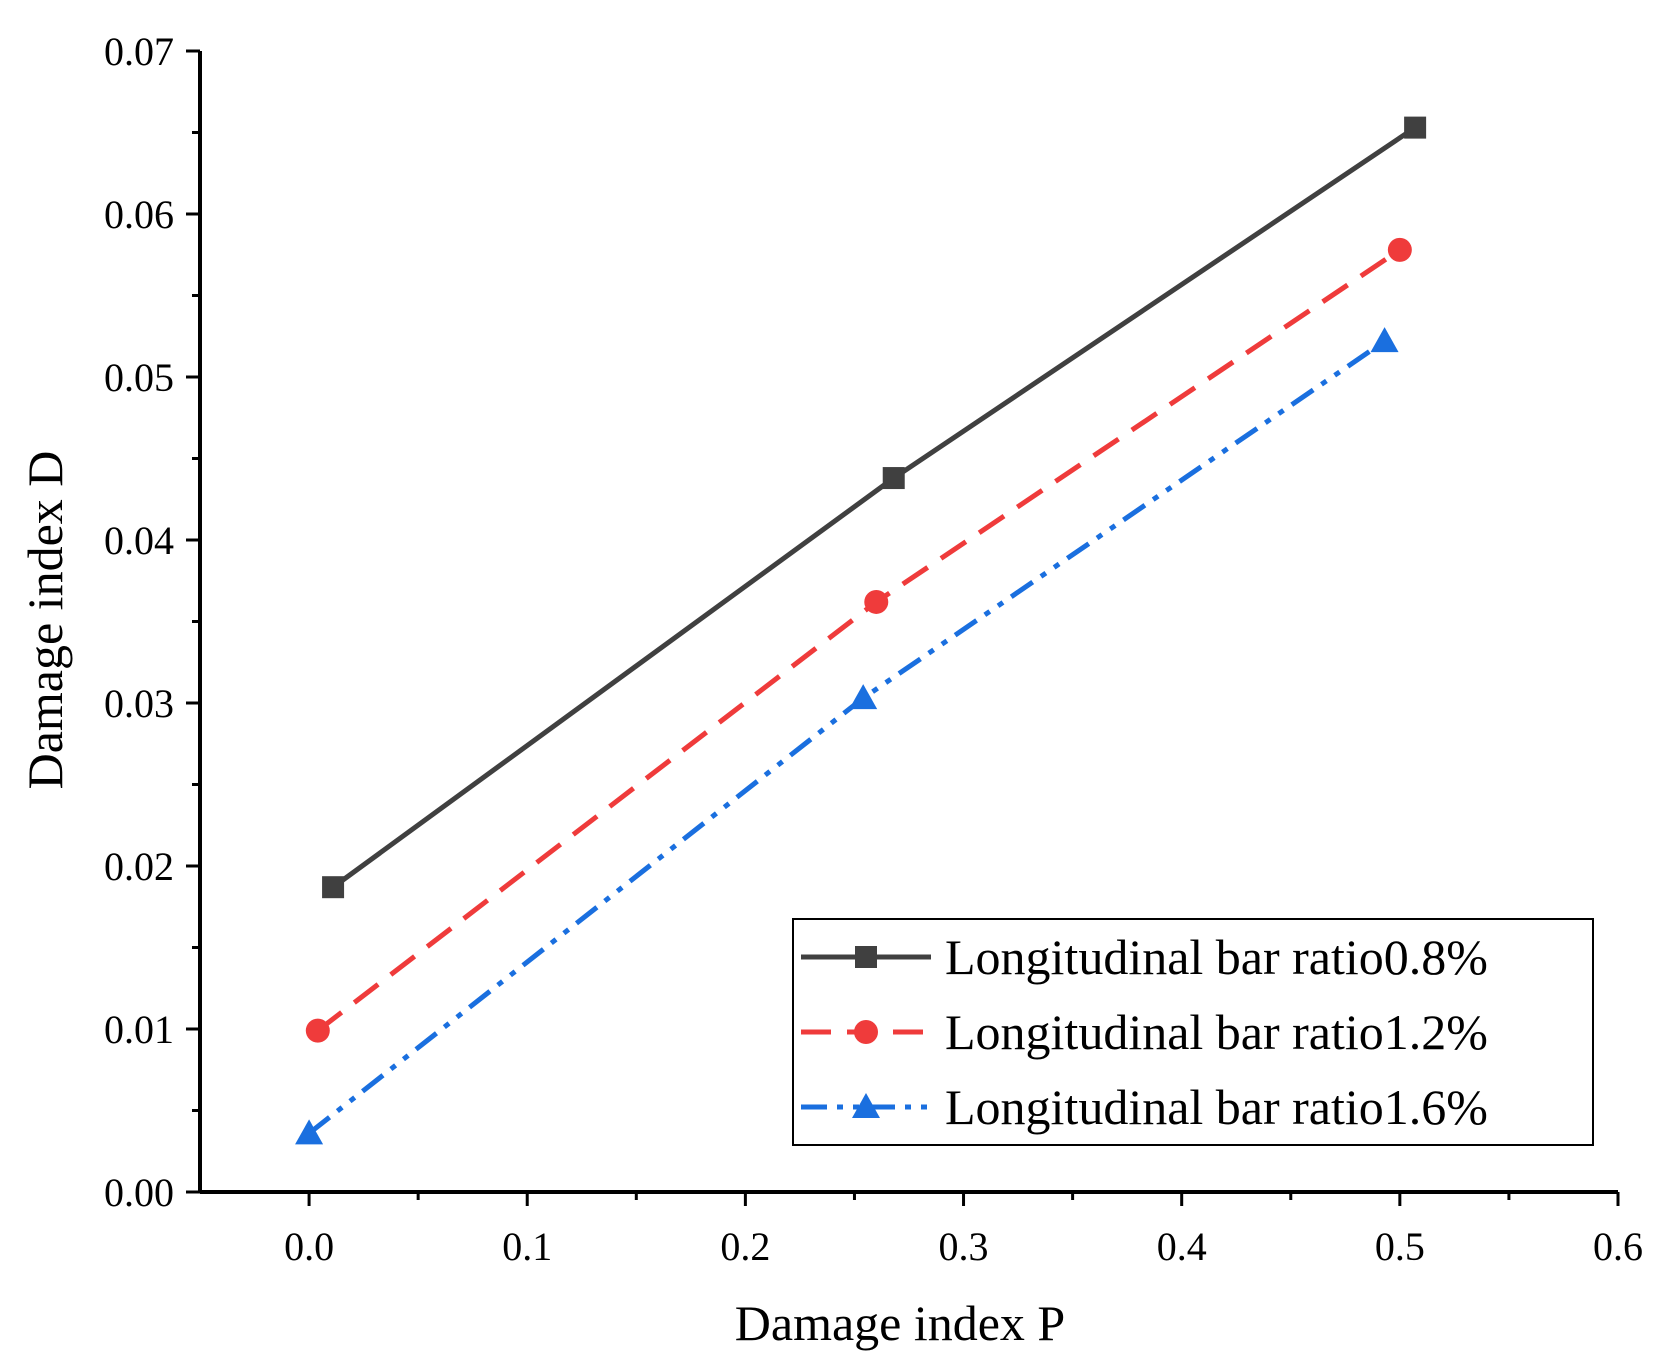 Image resolution: width=1662 pixels, height=1368 pixels. What do you see at coordinates (1216, 1107) in the screenshot?
I see `legend-label: Longitudinal bar ratio1.6%` at bounding box center [1216, 1107].